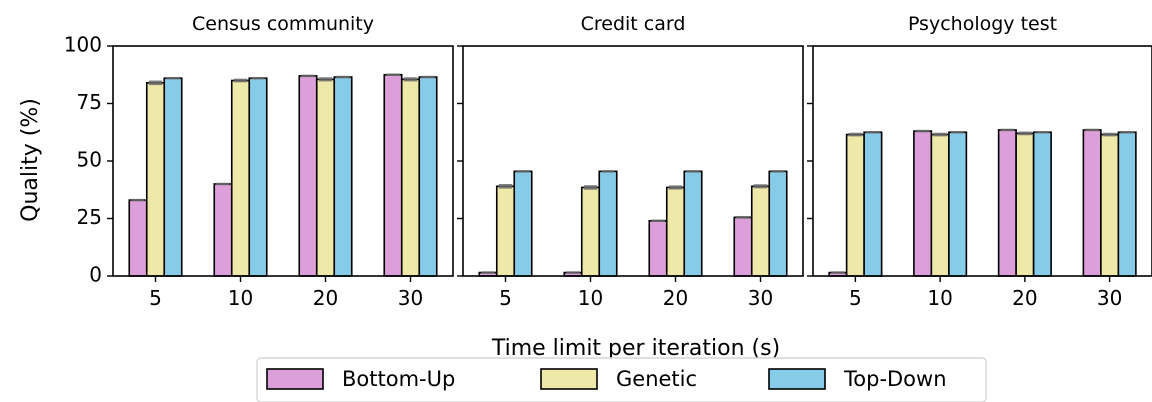 This screenshot has width=1152, height=402. What do you see at coordinates (633, 24) in the screenshot?
I see `panel-title: Credit card` at bounding box center [633, 24].